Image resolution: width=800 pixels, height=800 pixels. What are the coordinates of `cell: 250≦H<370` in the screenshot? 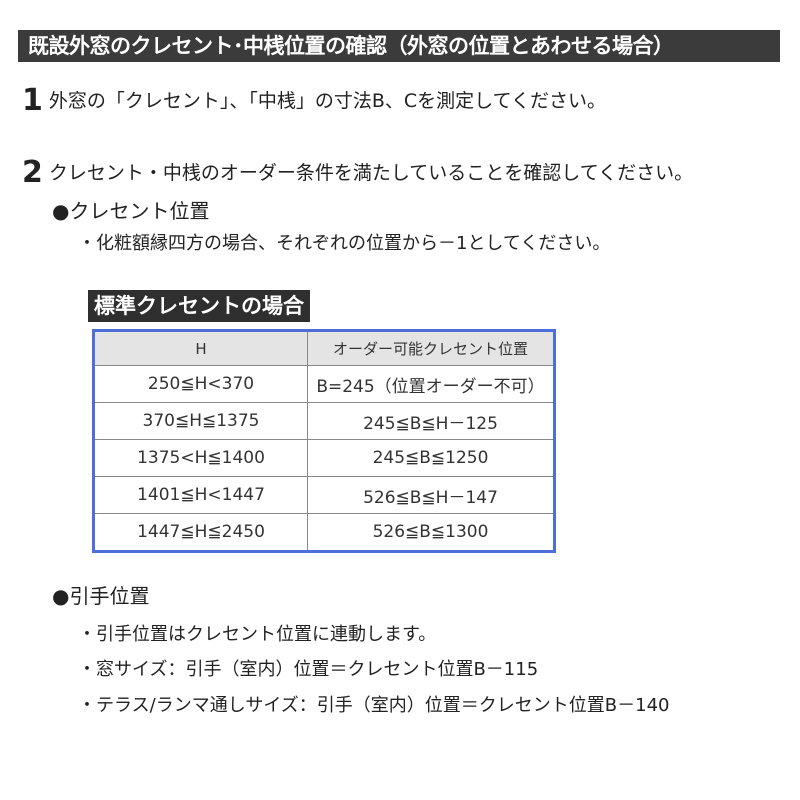 It's located at (200, 384).